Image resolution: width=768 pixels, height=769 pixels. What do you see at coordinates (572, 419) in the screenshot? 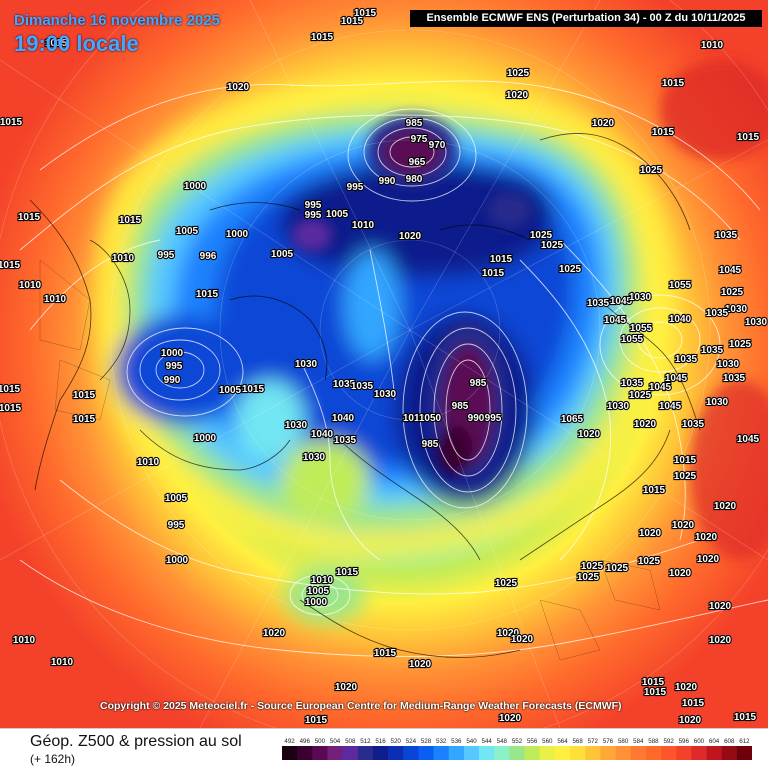
I see `pressure-label: 1065` at bounding box center [572, 419].